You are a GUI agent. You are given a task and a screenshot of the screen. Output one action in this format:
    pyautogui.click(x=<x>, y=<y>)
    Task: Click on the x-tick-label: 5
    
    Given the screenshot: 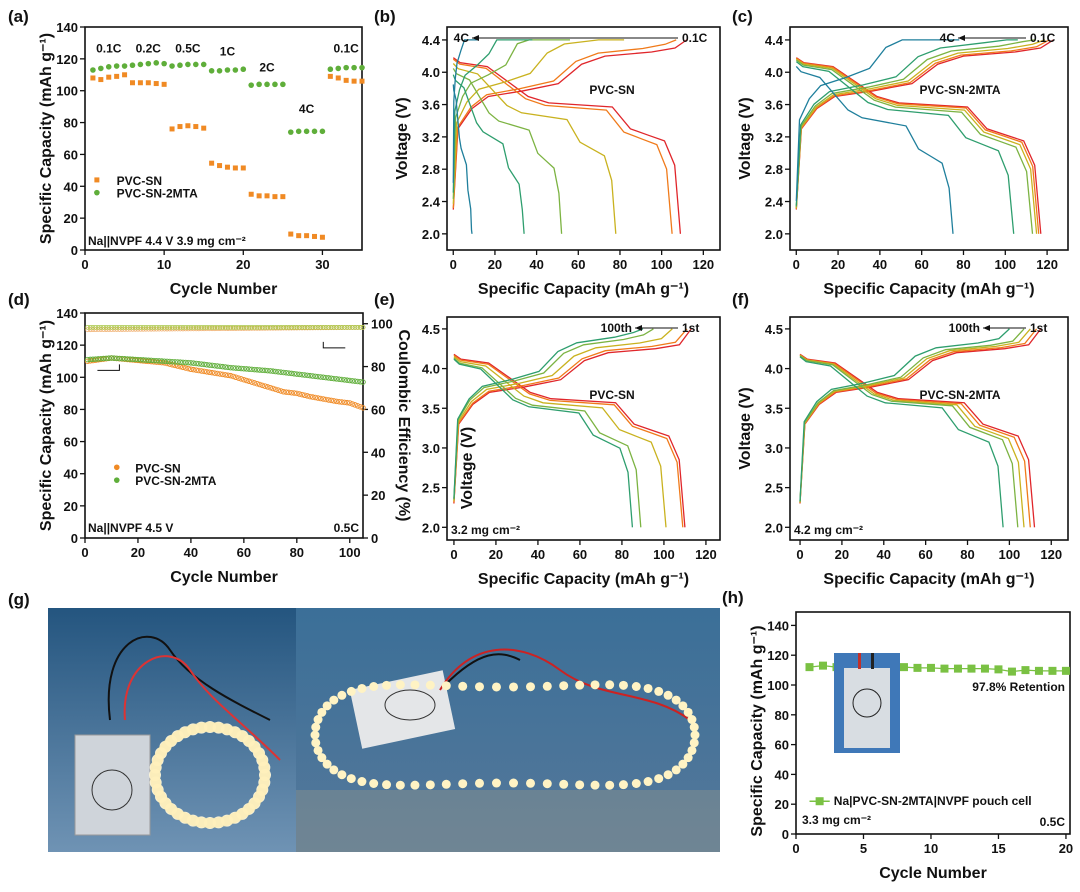 What is the action you would take?
    pyautogui.click(x=863, y=848)
    